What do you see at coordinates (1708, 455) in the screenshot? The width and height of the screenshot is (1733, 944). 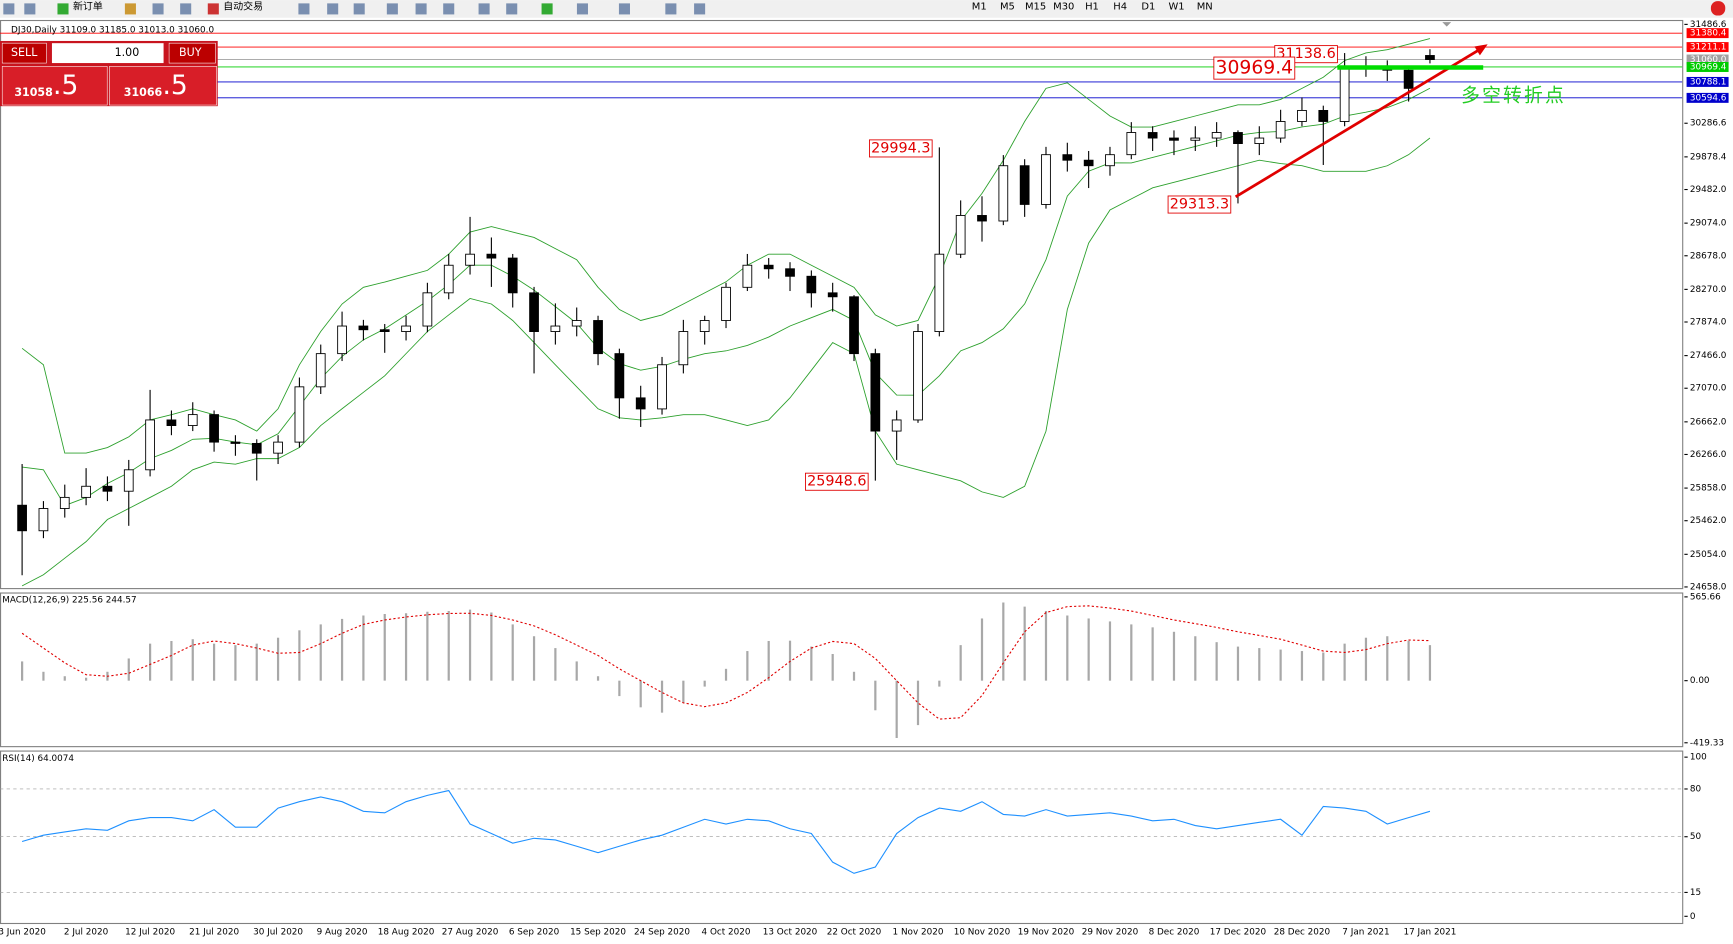 I see `y-tick-label: 26266.0` at bounding box center [1708, 455].